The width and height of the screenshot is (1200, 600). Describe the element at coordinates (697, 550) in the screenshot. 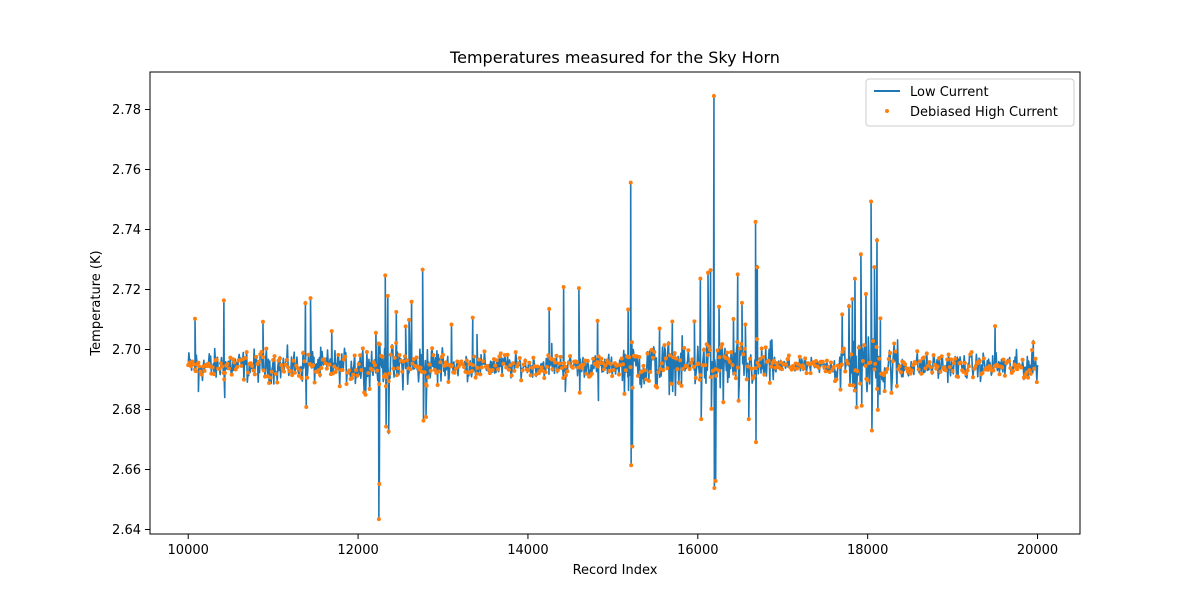

I see `x-tick-label: 16000` at that location.